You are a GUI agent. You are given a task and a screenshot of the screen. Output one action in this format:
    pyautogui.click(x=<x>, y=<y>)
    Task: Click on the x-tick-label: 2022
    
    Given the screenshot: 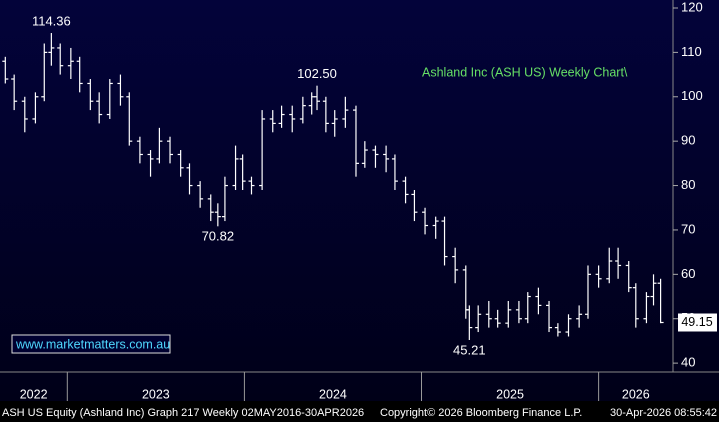 What is the action you would take?
    pyautogui.click(x=34, y=394)
    